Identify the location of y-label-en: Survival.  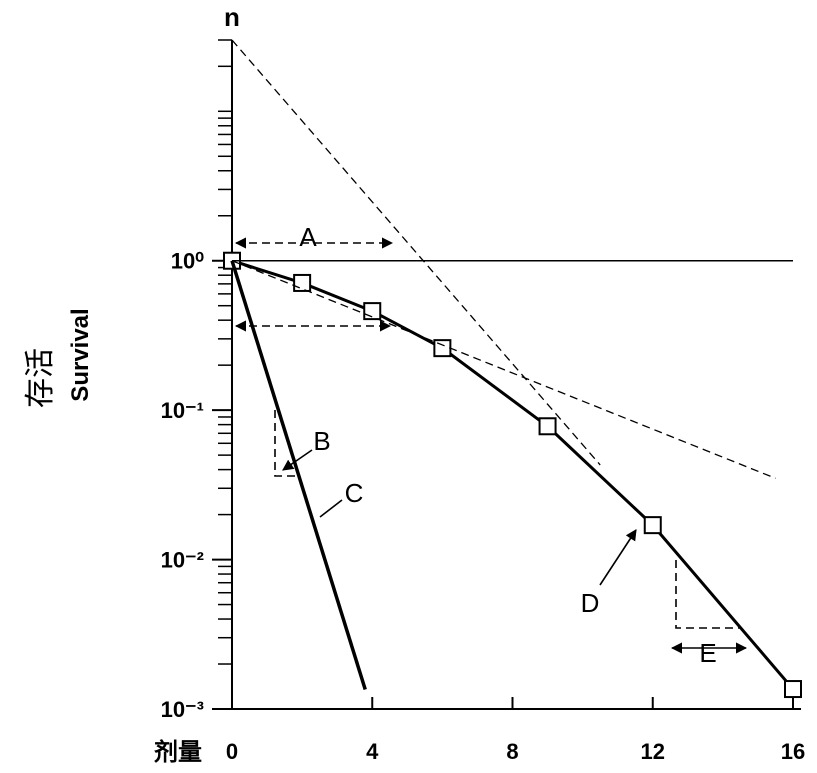
(80, 354).